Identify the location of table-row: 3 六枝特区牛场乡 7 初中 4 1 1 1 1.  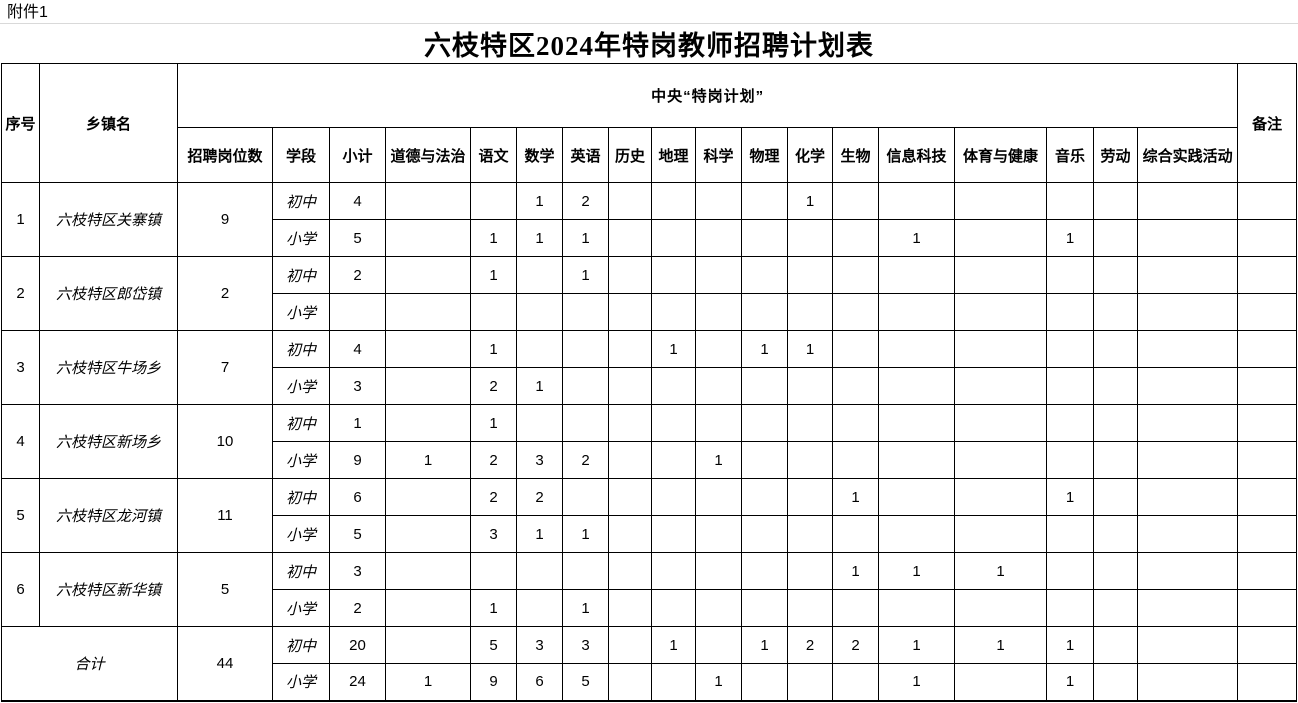
(649, 367).